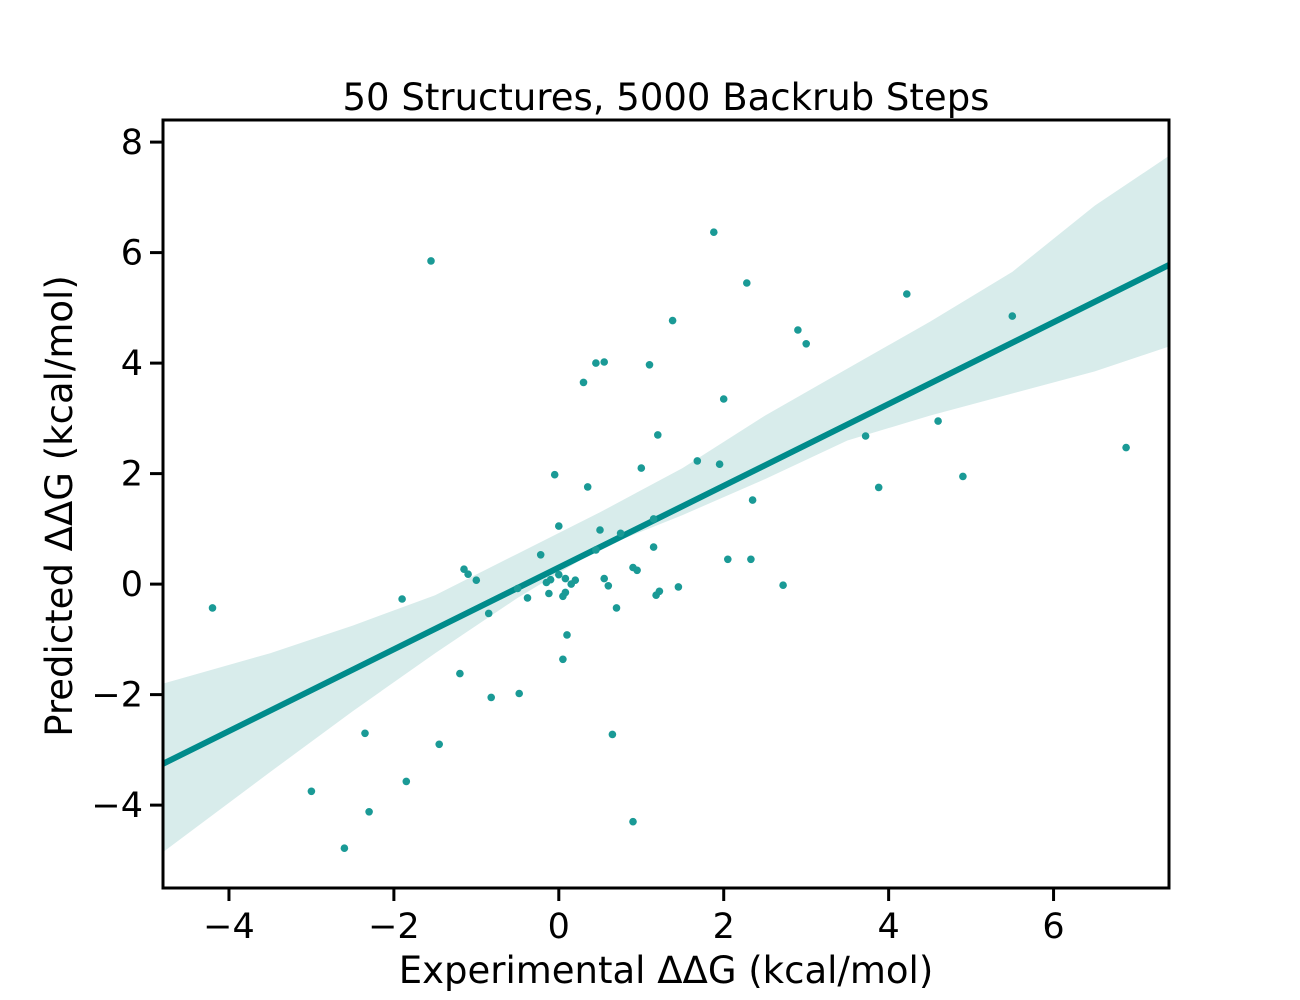  What do you see at coordinates (59, 506) in the screenshot?
I see `y-axis-label: Predicted ΔΔG (kcal/mol)` at bounding box center [59, 506].